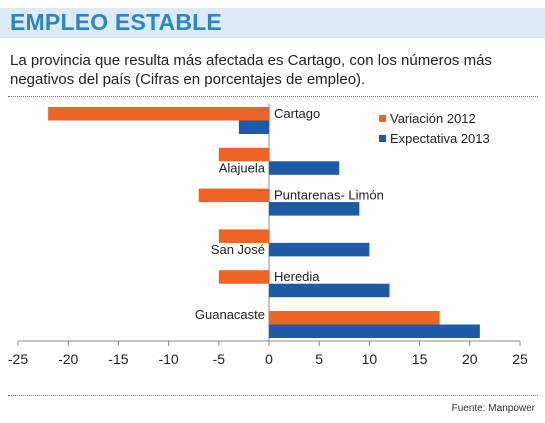  Describe the element at coordinates (168, 359) in the screenshot. I see `x-tick-label: -10` at that location.